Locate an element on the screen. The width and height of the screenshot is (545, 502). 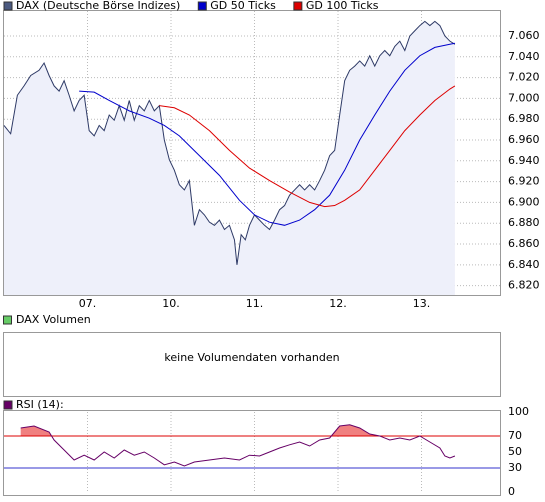
y-tick-label: 6.860 is located at coordinates (524, 243).